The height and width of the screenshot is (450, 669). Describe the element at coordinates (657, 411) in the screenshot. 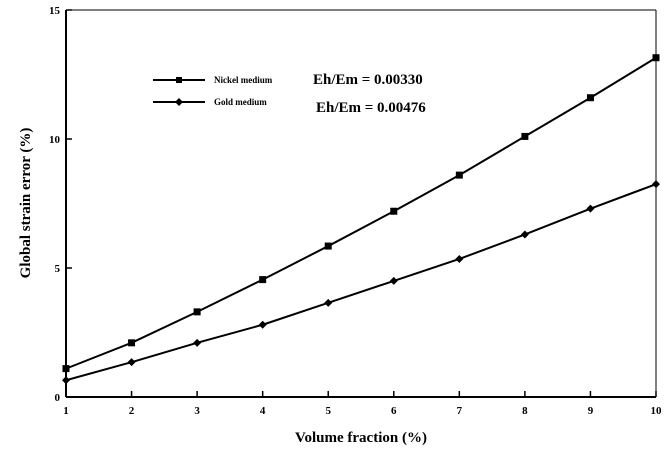

I see `x-tick-label: 10` at that location.